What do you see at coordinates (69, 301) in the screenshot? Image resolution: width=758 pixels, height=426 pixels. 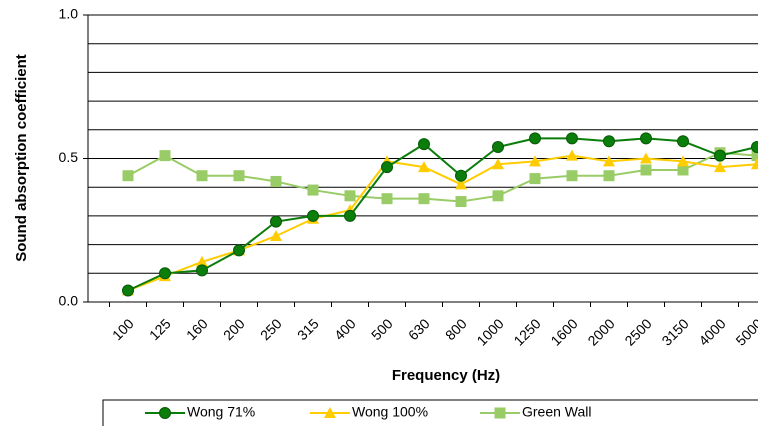 I see `y-tick-label: 0.0` at bounding box center [69, 301].